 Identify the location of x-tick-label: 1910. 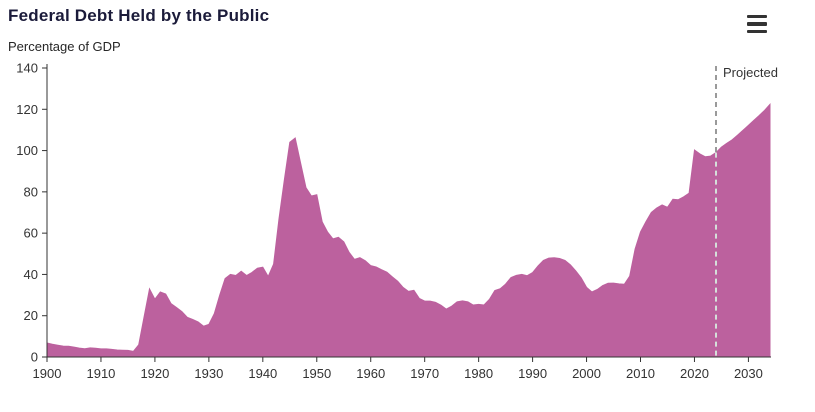
(100, 373).